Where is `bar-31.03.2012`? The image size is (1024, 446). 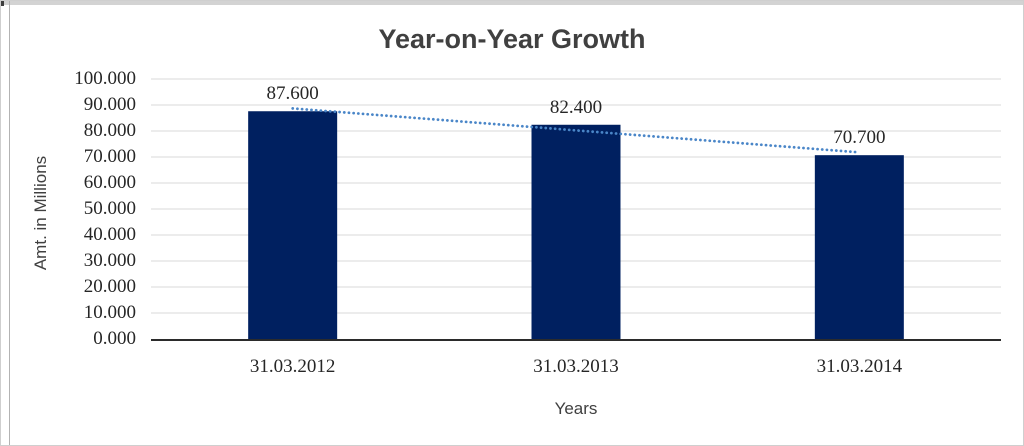
bar-31.03.2012 is located at coordinates (293, 225).